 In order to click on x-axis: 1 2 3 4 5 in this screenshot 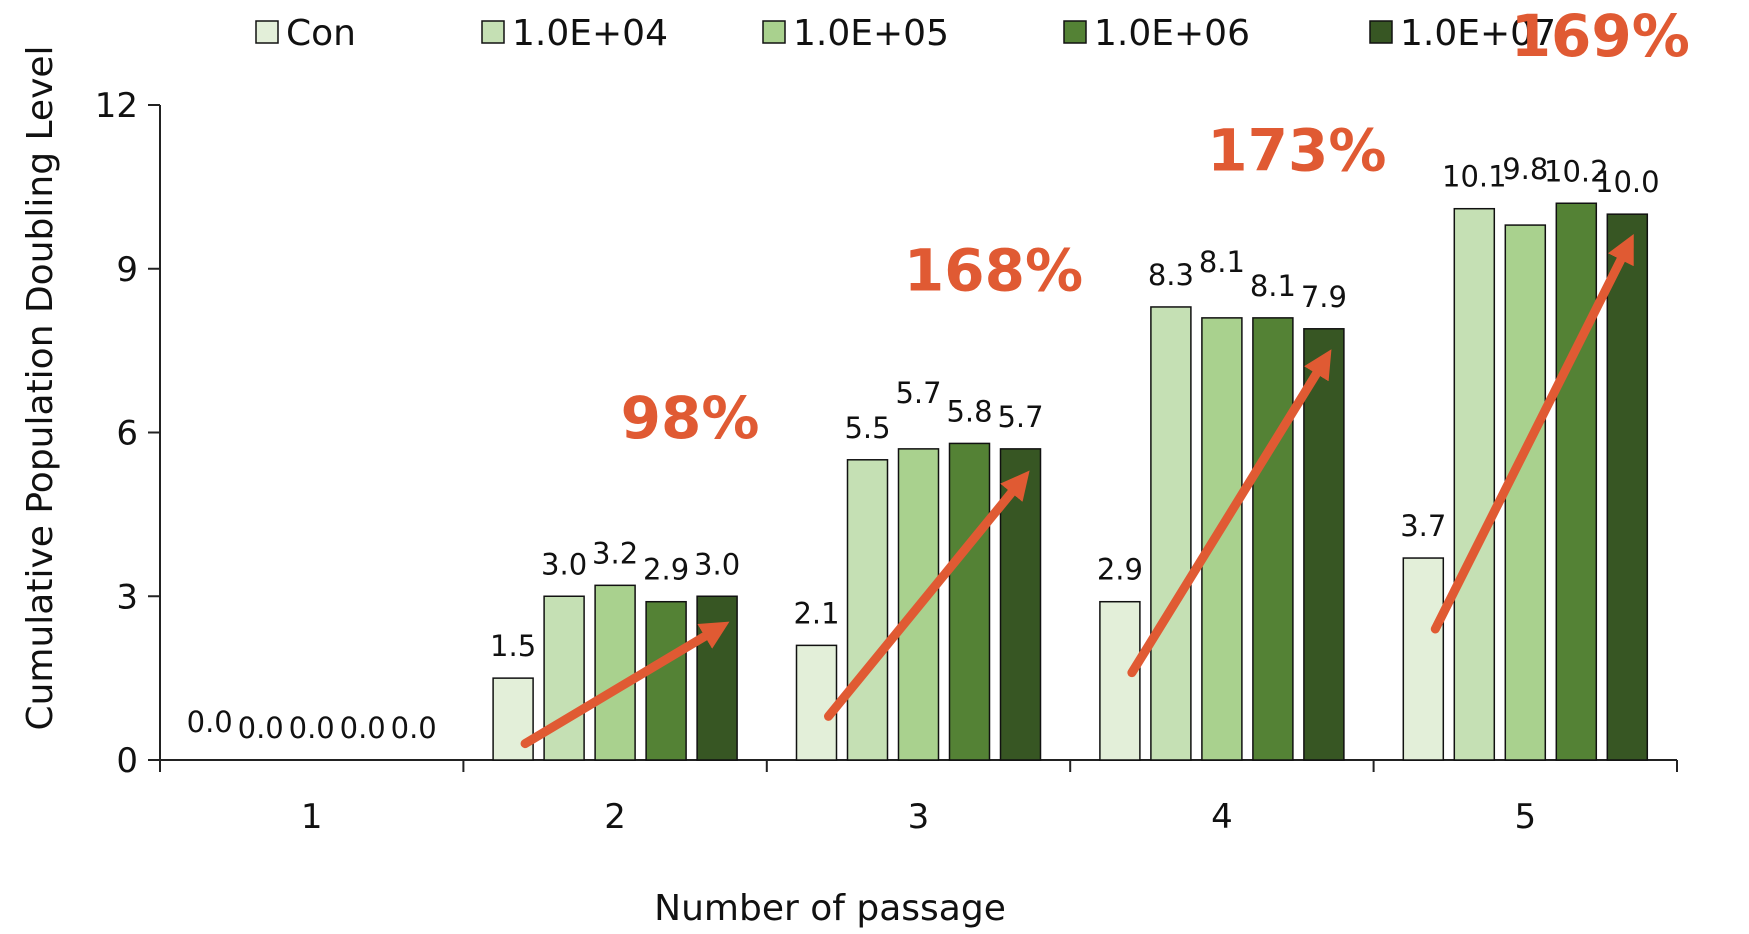, I will do `click(918, 798)`.